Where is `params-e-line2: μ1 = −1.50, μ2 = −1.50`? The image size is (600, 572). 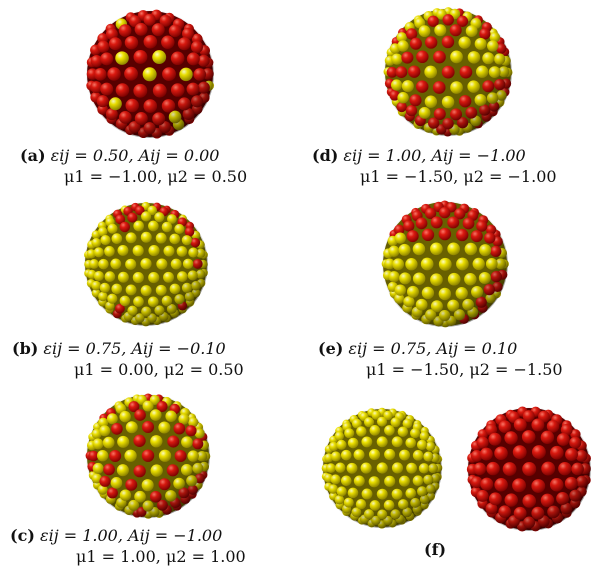
params-e-line2: μ1 = −1.50, μ2 = −1.50 is located at coordinates (464, 369).